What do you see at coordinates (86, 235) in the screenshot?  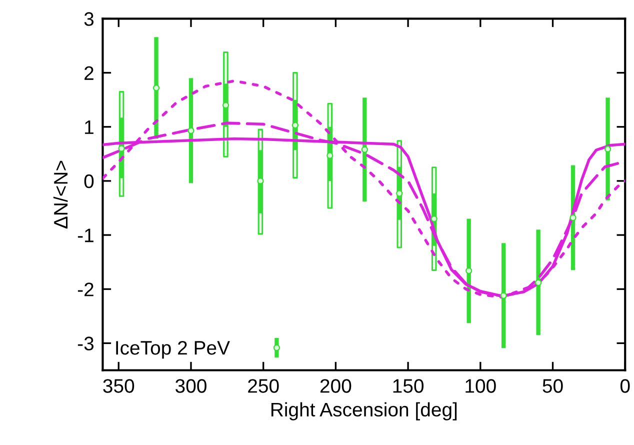 I see `y-tick-label: -1` at bounding box center [86, 235].